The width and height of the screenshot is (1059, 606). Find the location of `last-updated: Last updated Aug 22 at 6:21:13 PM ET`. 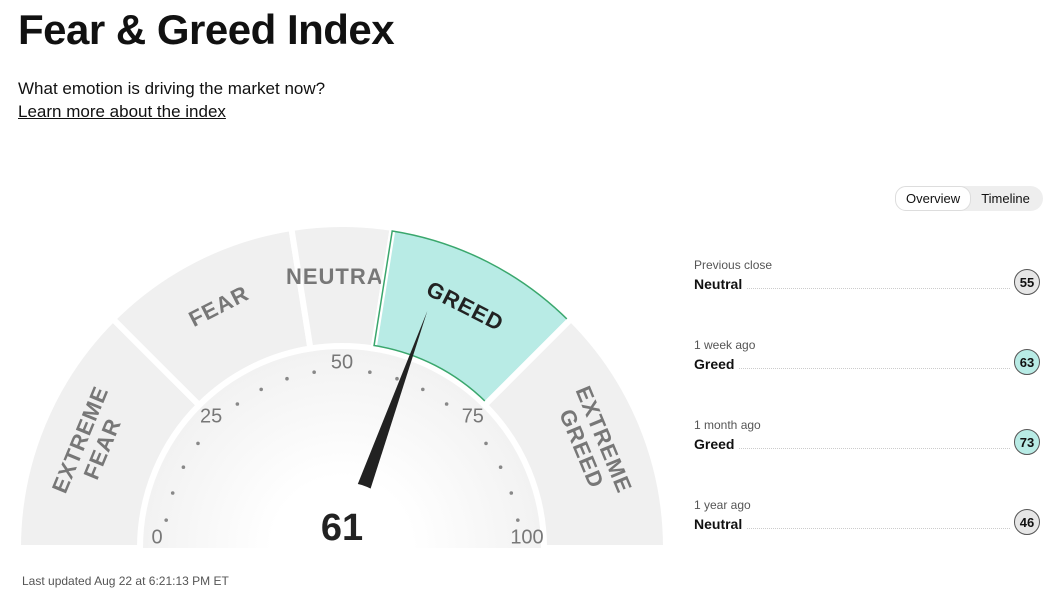

last-updated: Last updated Aug 22 at 6:21:13 PM ET is located at coordinates (125, 581).